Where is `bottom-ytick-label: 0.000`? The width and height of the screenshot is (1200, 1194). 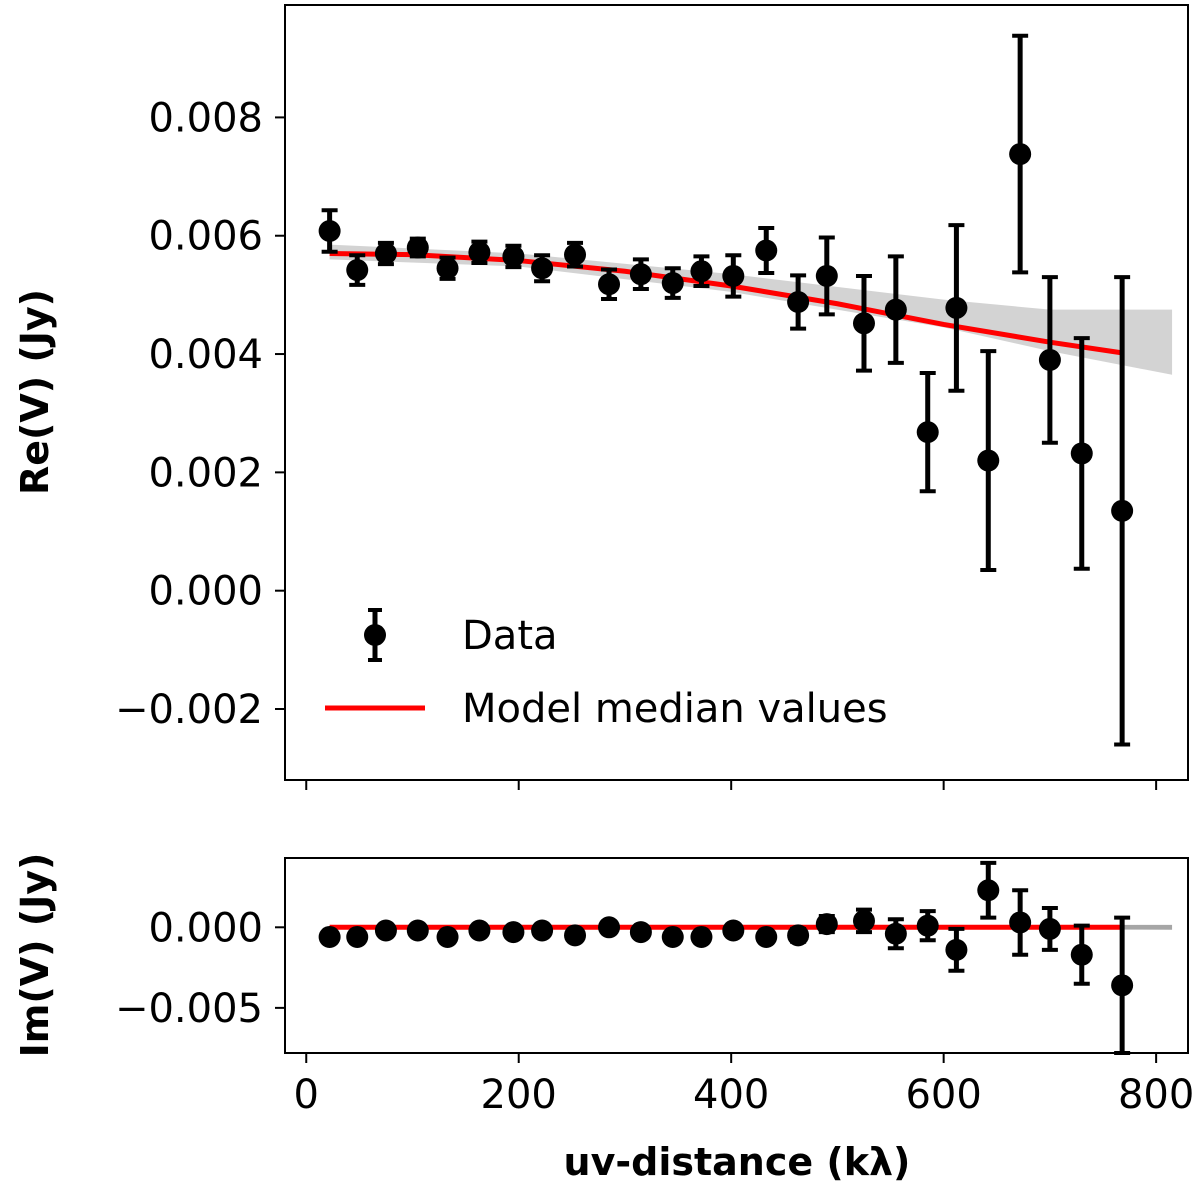 bottom-ytick-label: 0.000 is located at coordinates (205, 928).